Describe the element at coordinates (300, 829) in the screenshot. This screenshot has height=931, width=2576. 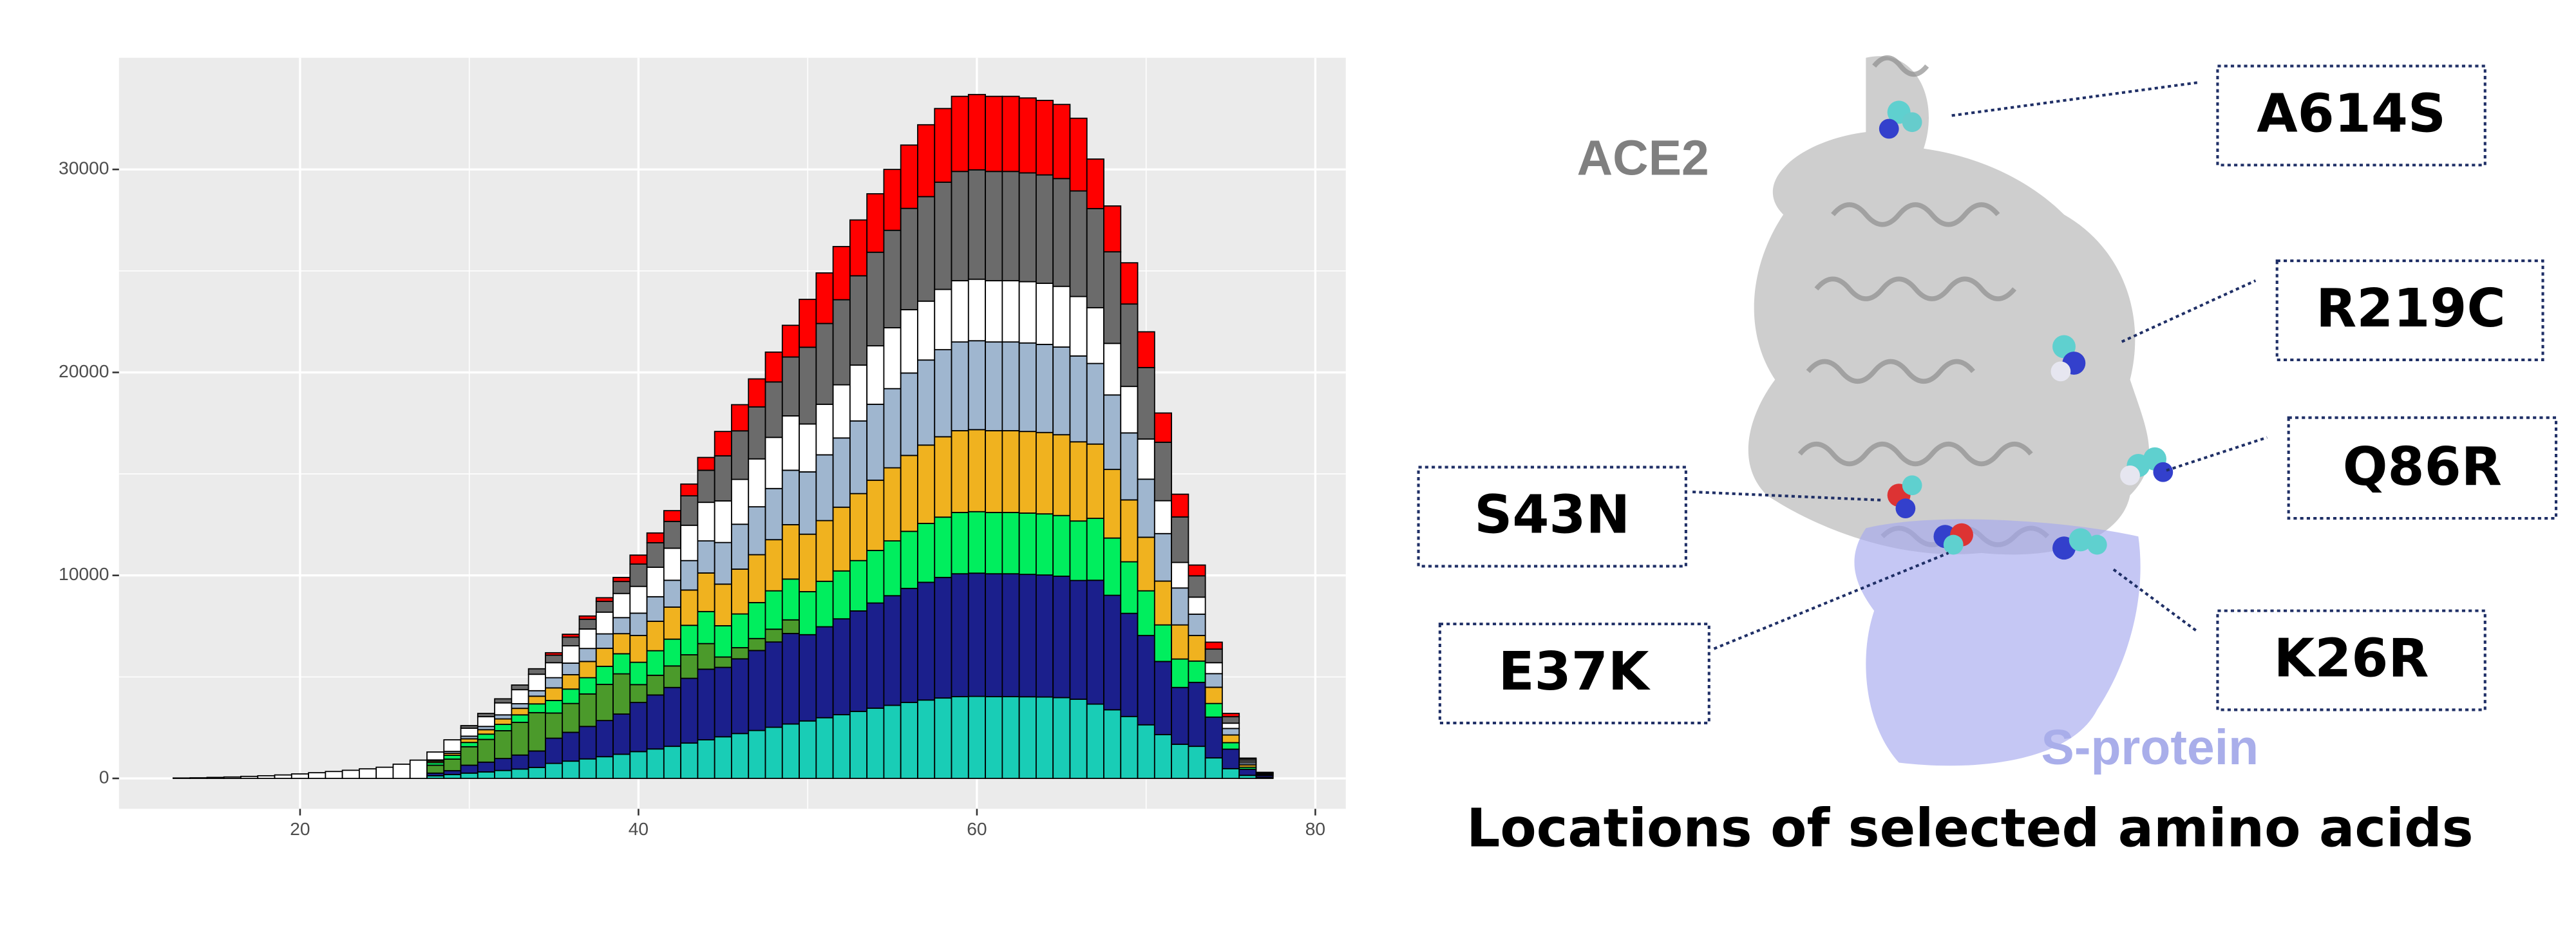
I see `x-tick-label: 20` at that location.